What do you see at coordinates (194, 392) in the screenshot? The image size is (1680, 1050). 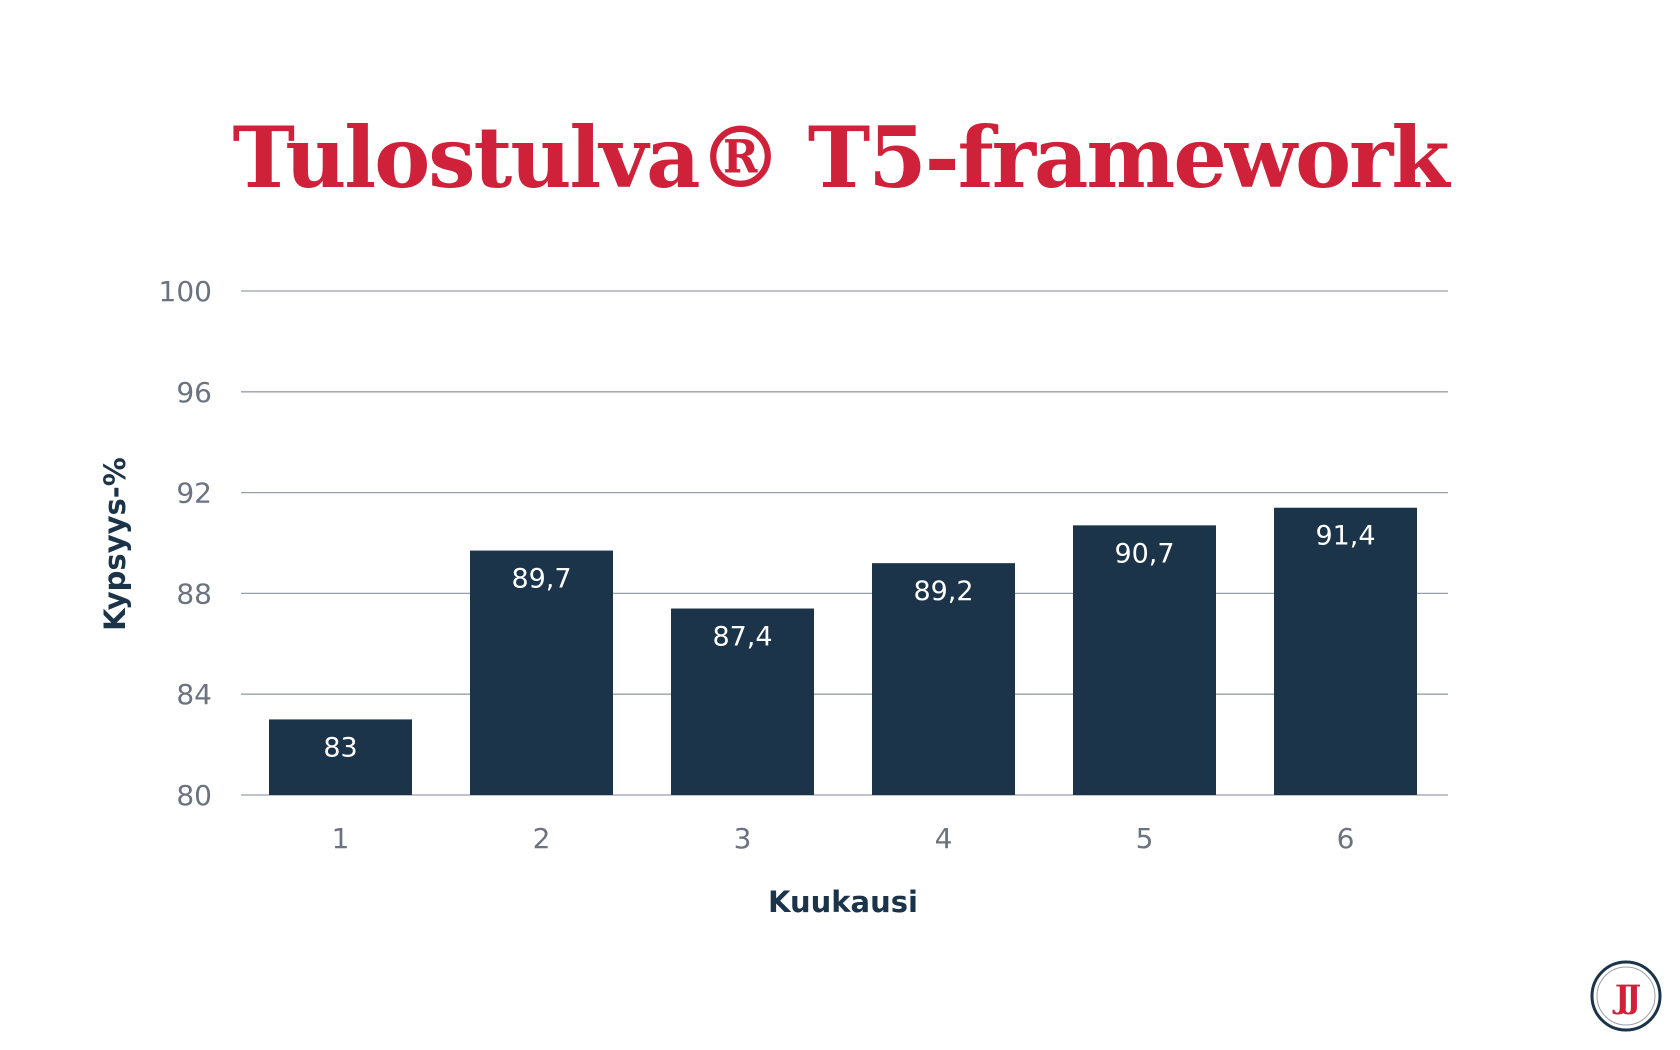 I see `y-tick-label: 96` at bounding box center [194, 392].